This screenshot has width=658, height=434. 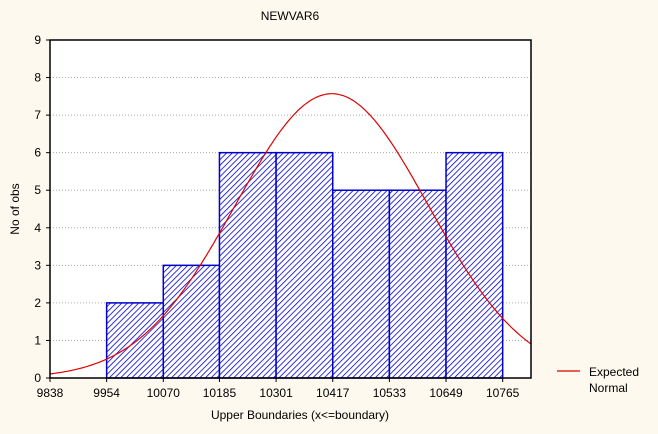 What do you see at coordinates (608, 388) in the screenshot?
I see `legend-label-normal: Normal` at bounding box center [608, 388].